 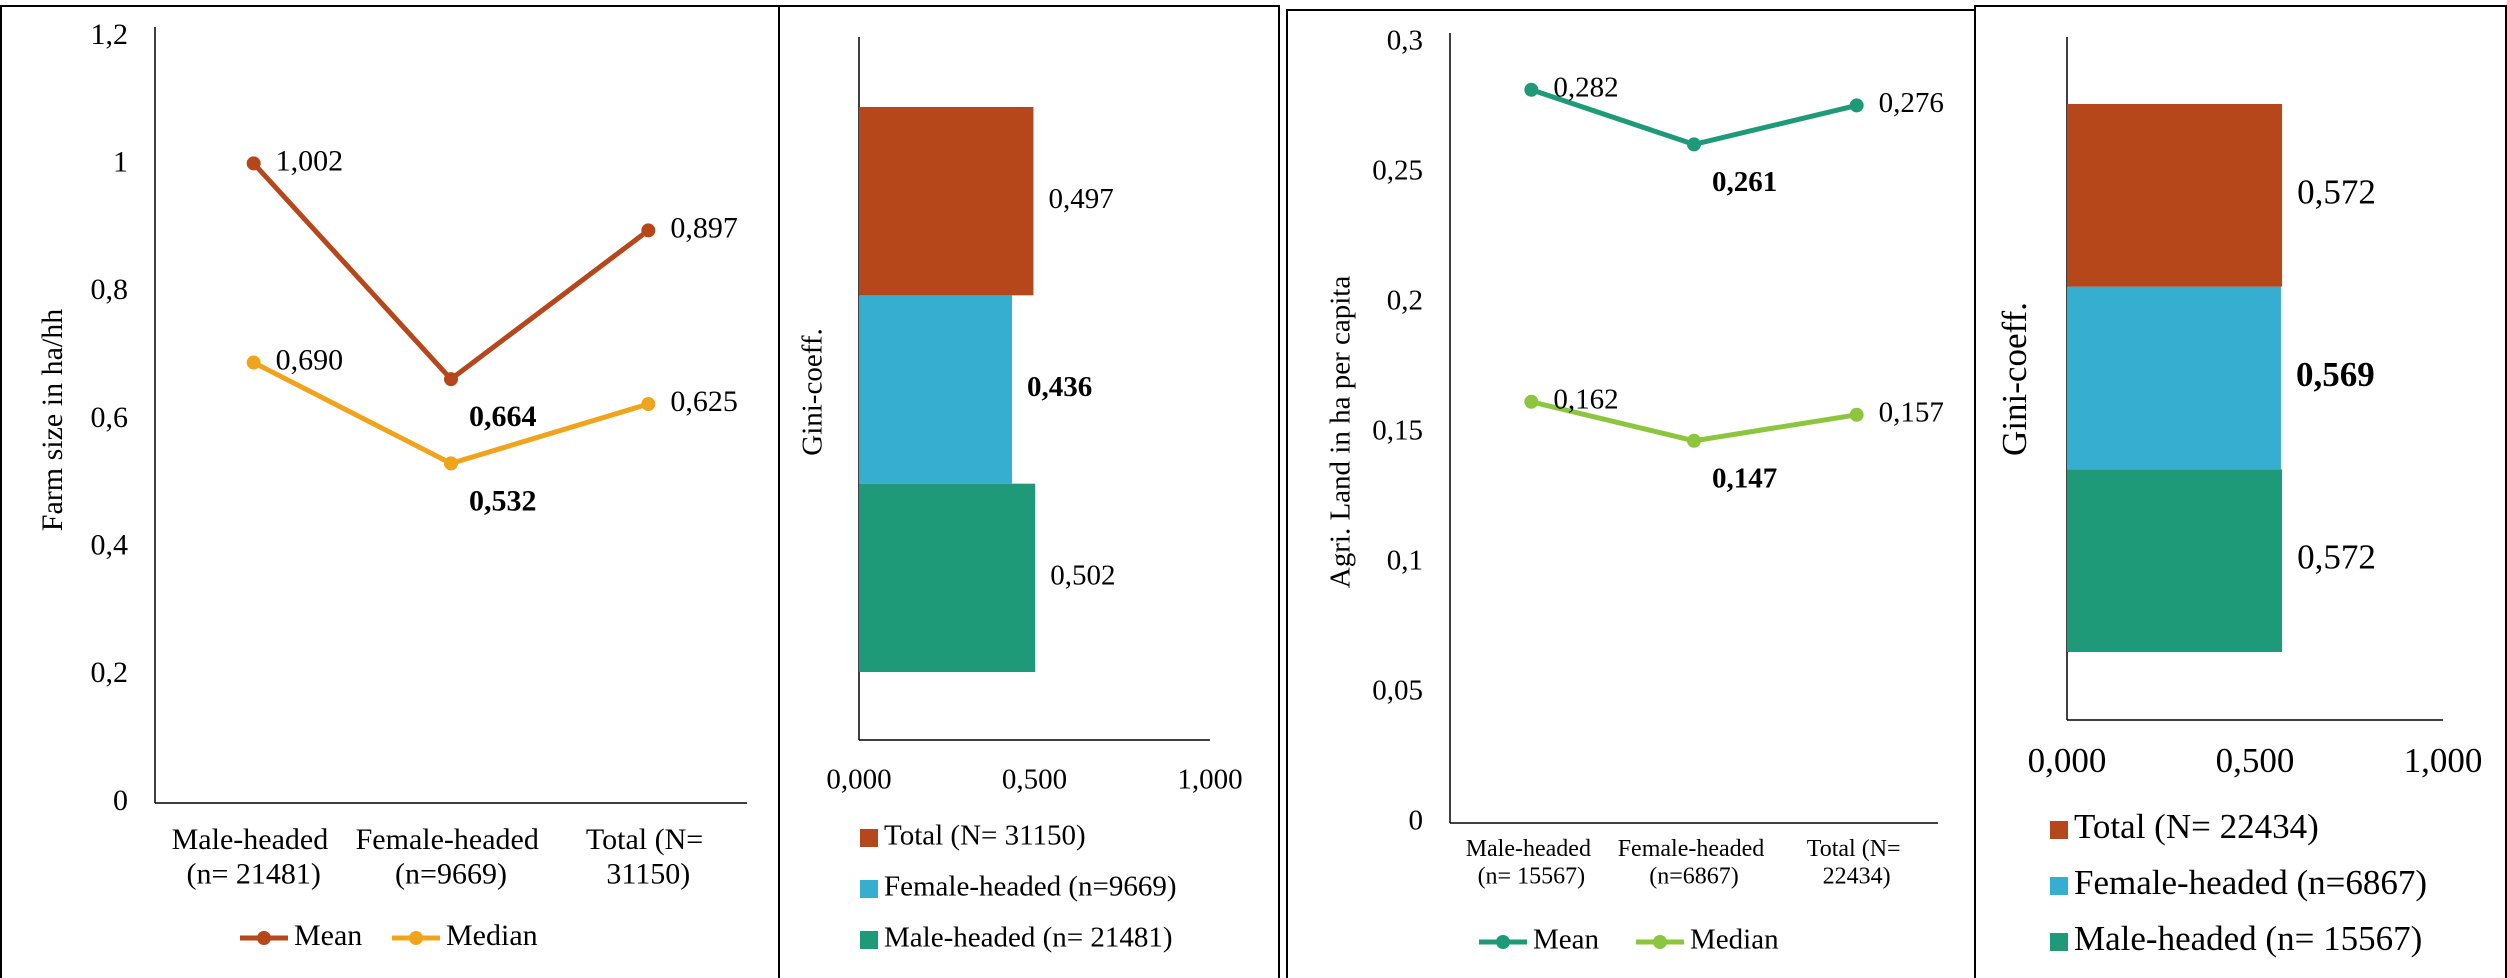 What do you see at coordinates (2196, 826) in the screenshot?
I see `legend-label: Total (N= 22434)` at bounding box center [2196, 826].